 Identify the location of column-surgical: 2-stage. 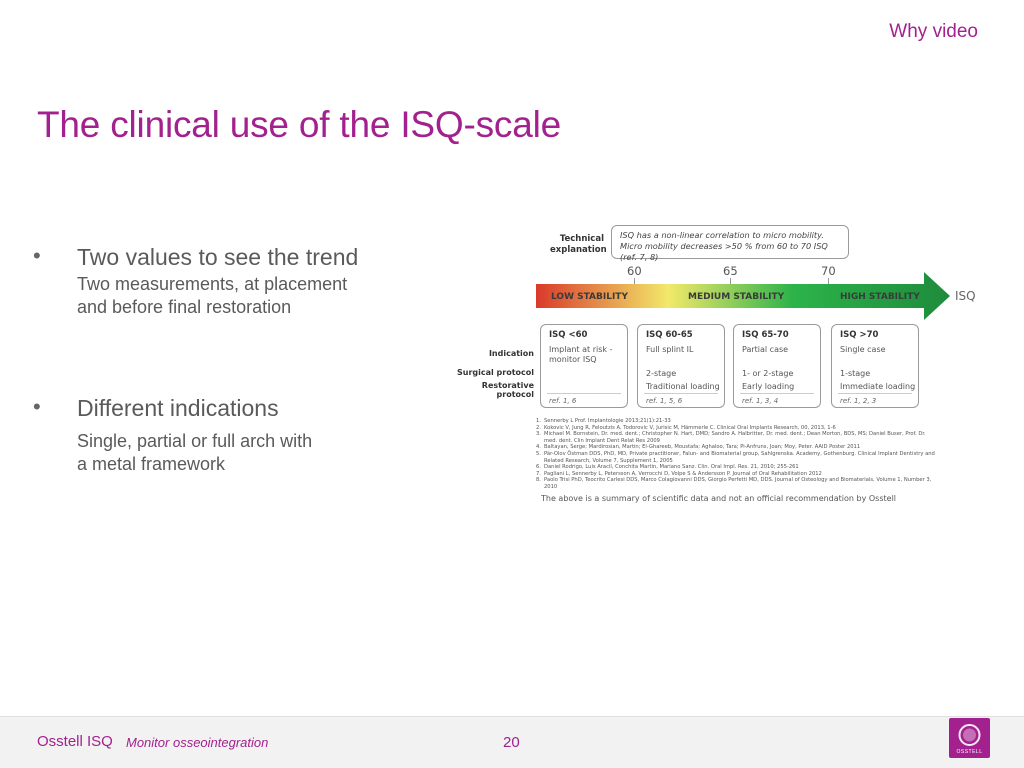
(661, 373).